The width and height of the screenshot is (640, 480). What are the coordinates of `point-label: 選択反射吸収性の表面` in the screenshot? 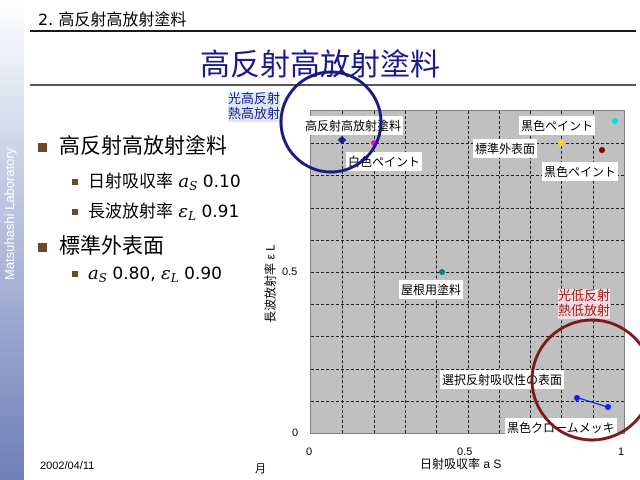 It's located at (502, 379).